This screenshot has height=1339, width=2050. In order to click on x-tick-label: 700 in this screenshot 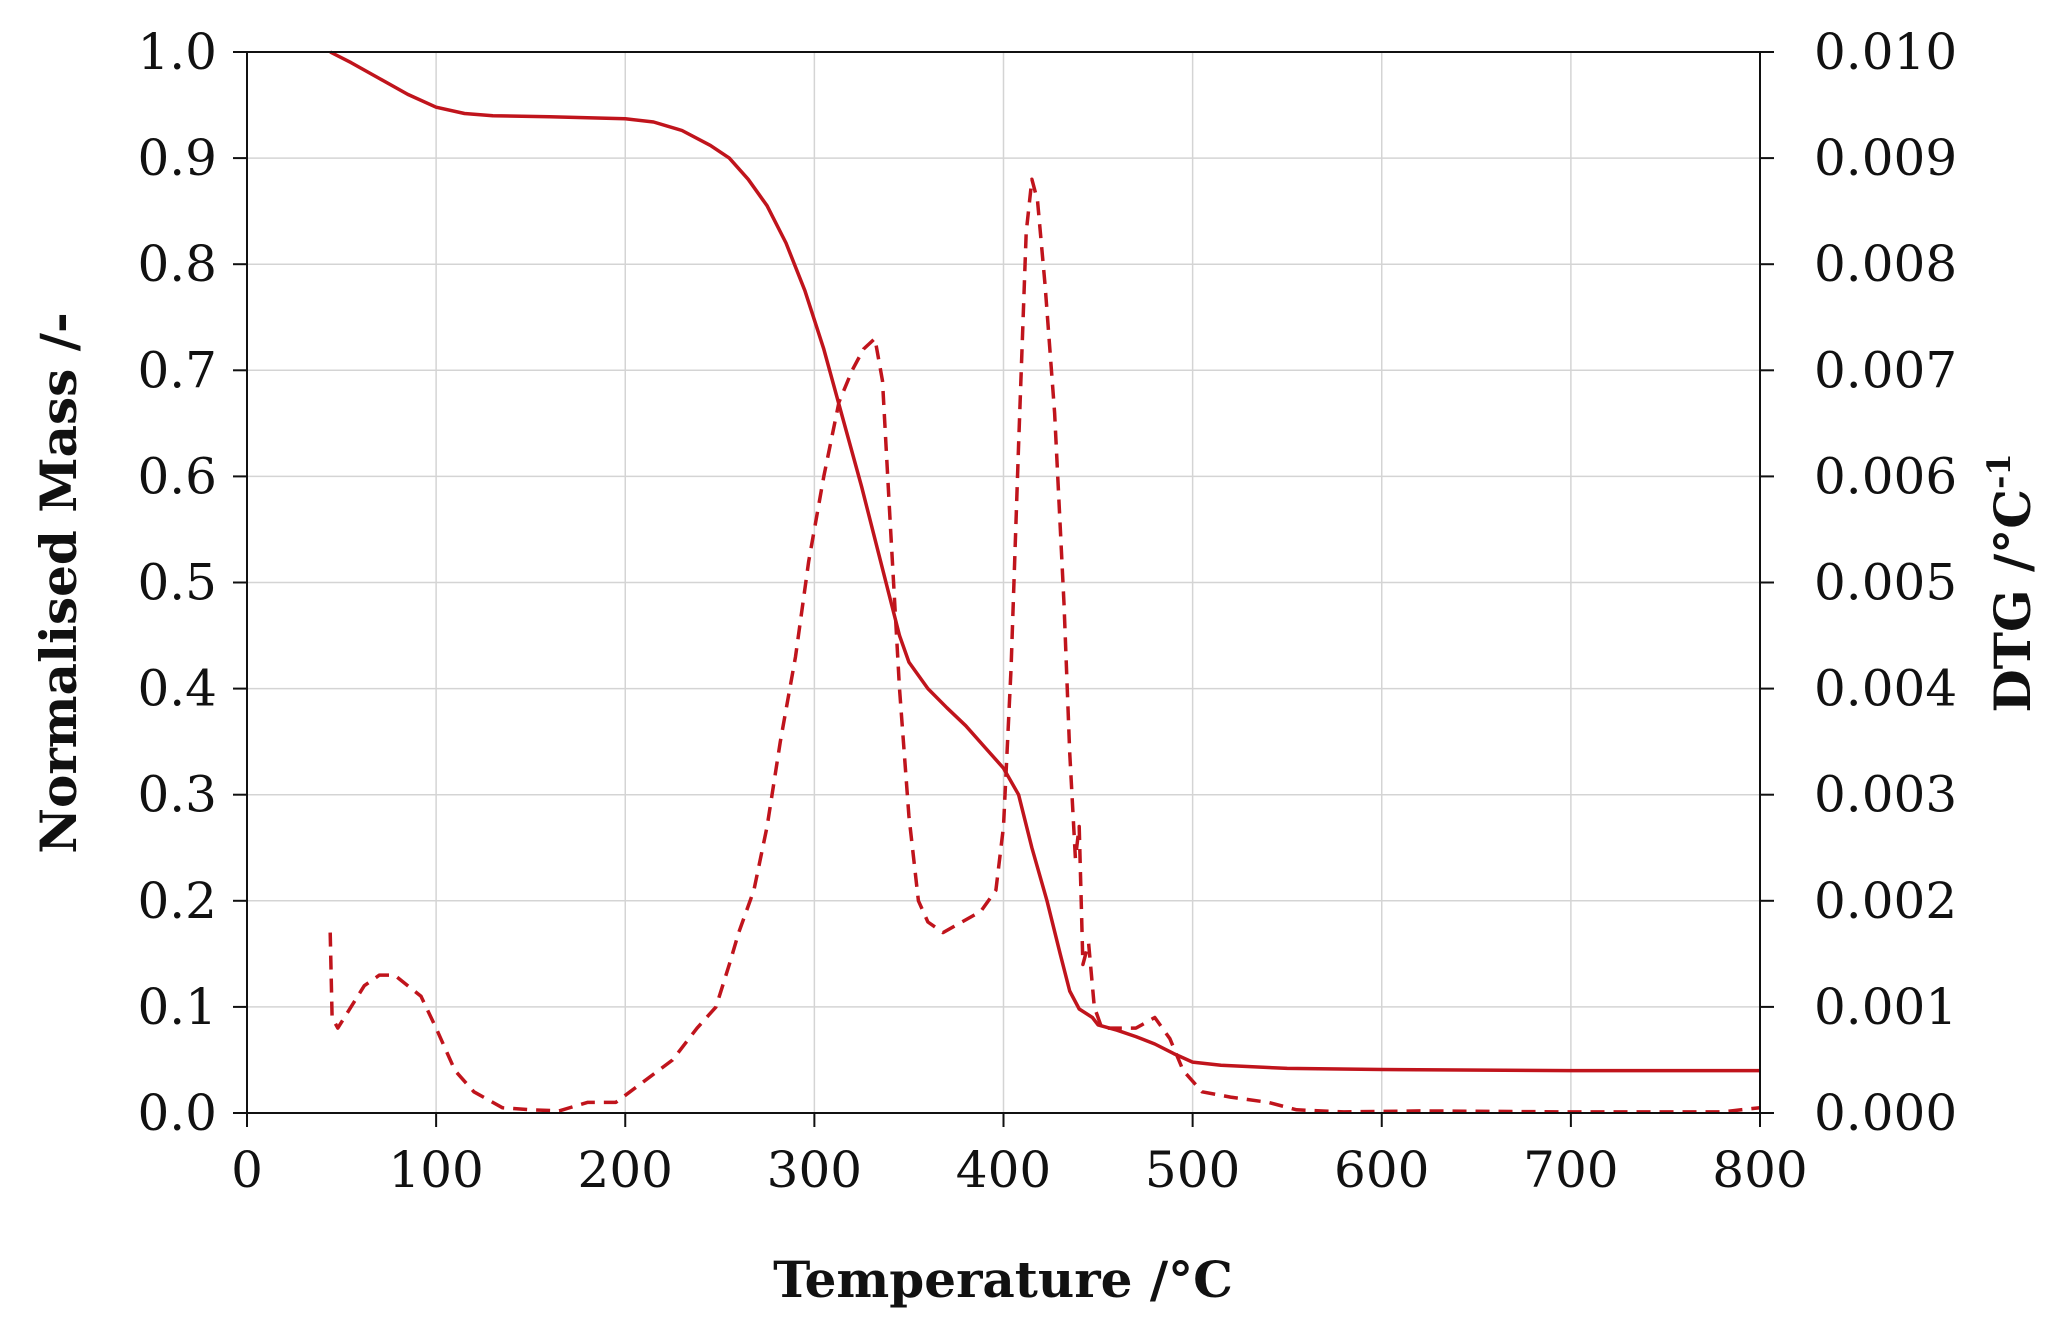, I will do `click(1570, 1170)`.